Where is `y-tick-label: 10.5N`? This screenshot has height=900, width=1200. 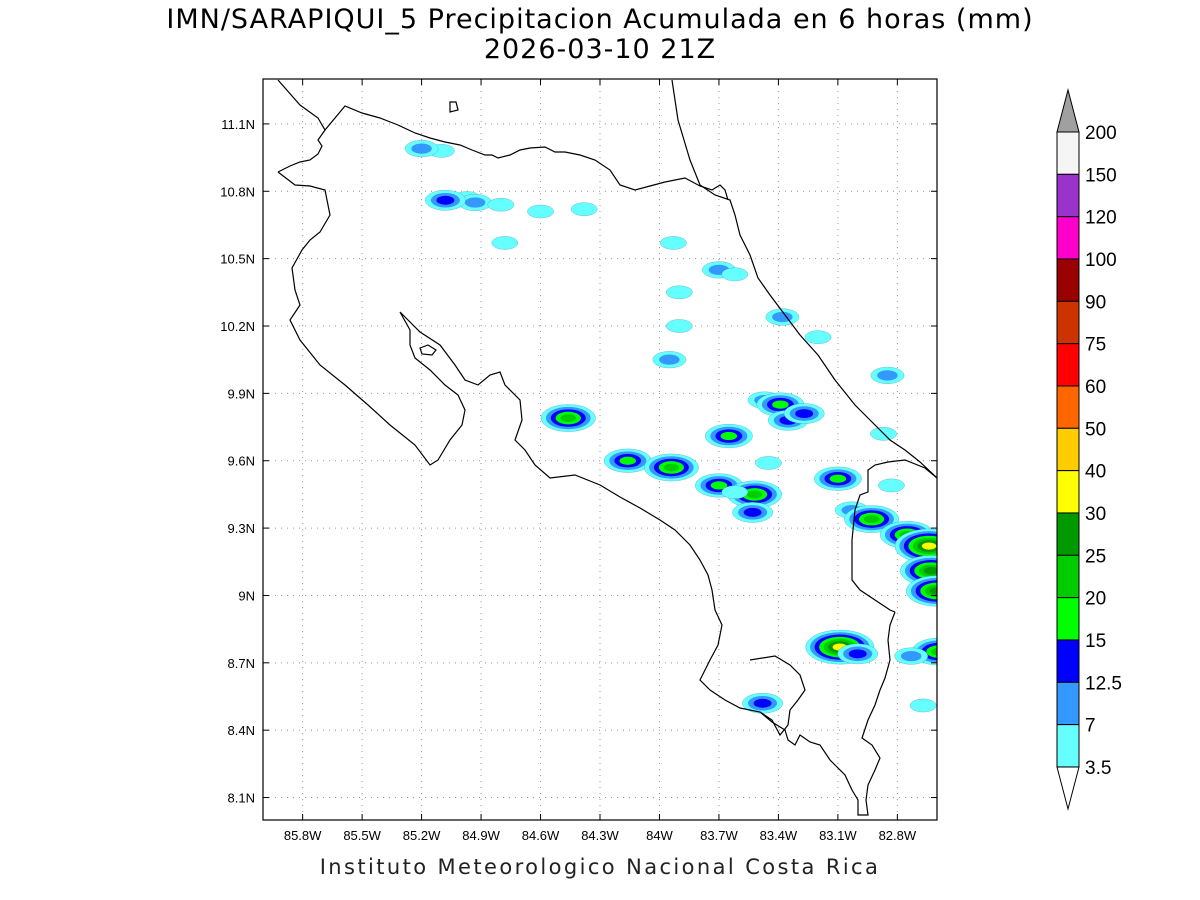 y-tick-label: 10.5N is located at coordinates (237, 259).